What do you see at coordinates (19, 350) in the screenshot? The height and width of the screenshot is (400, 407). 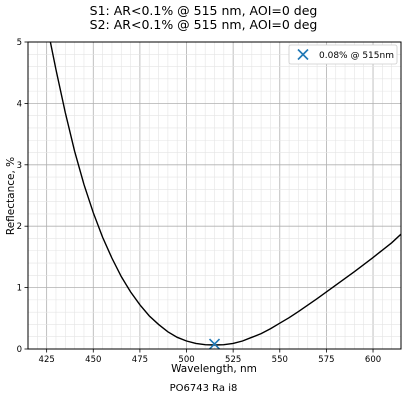 I see `y-tick-label: 0` at bounding box center [19, 350].